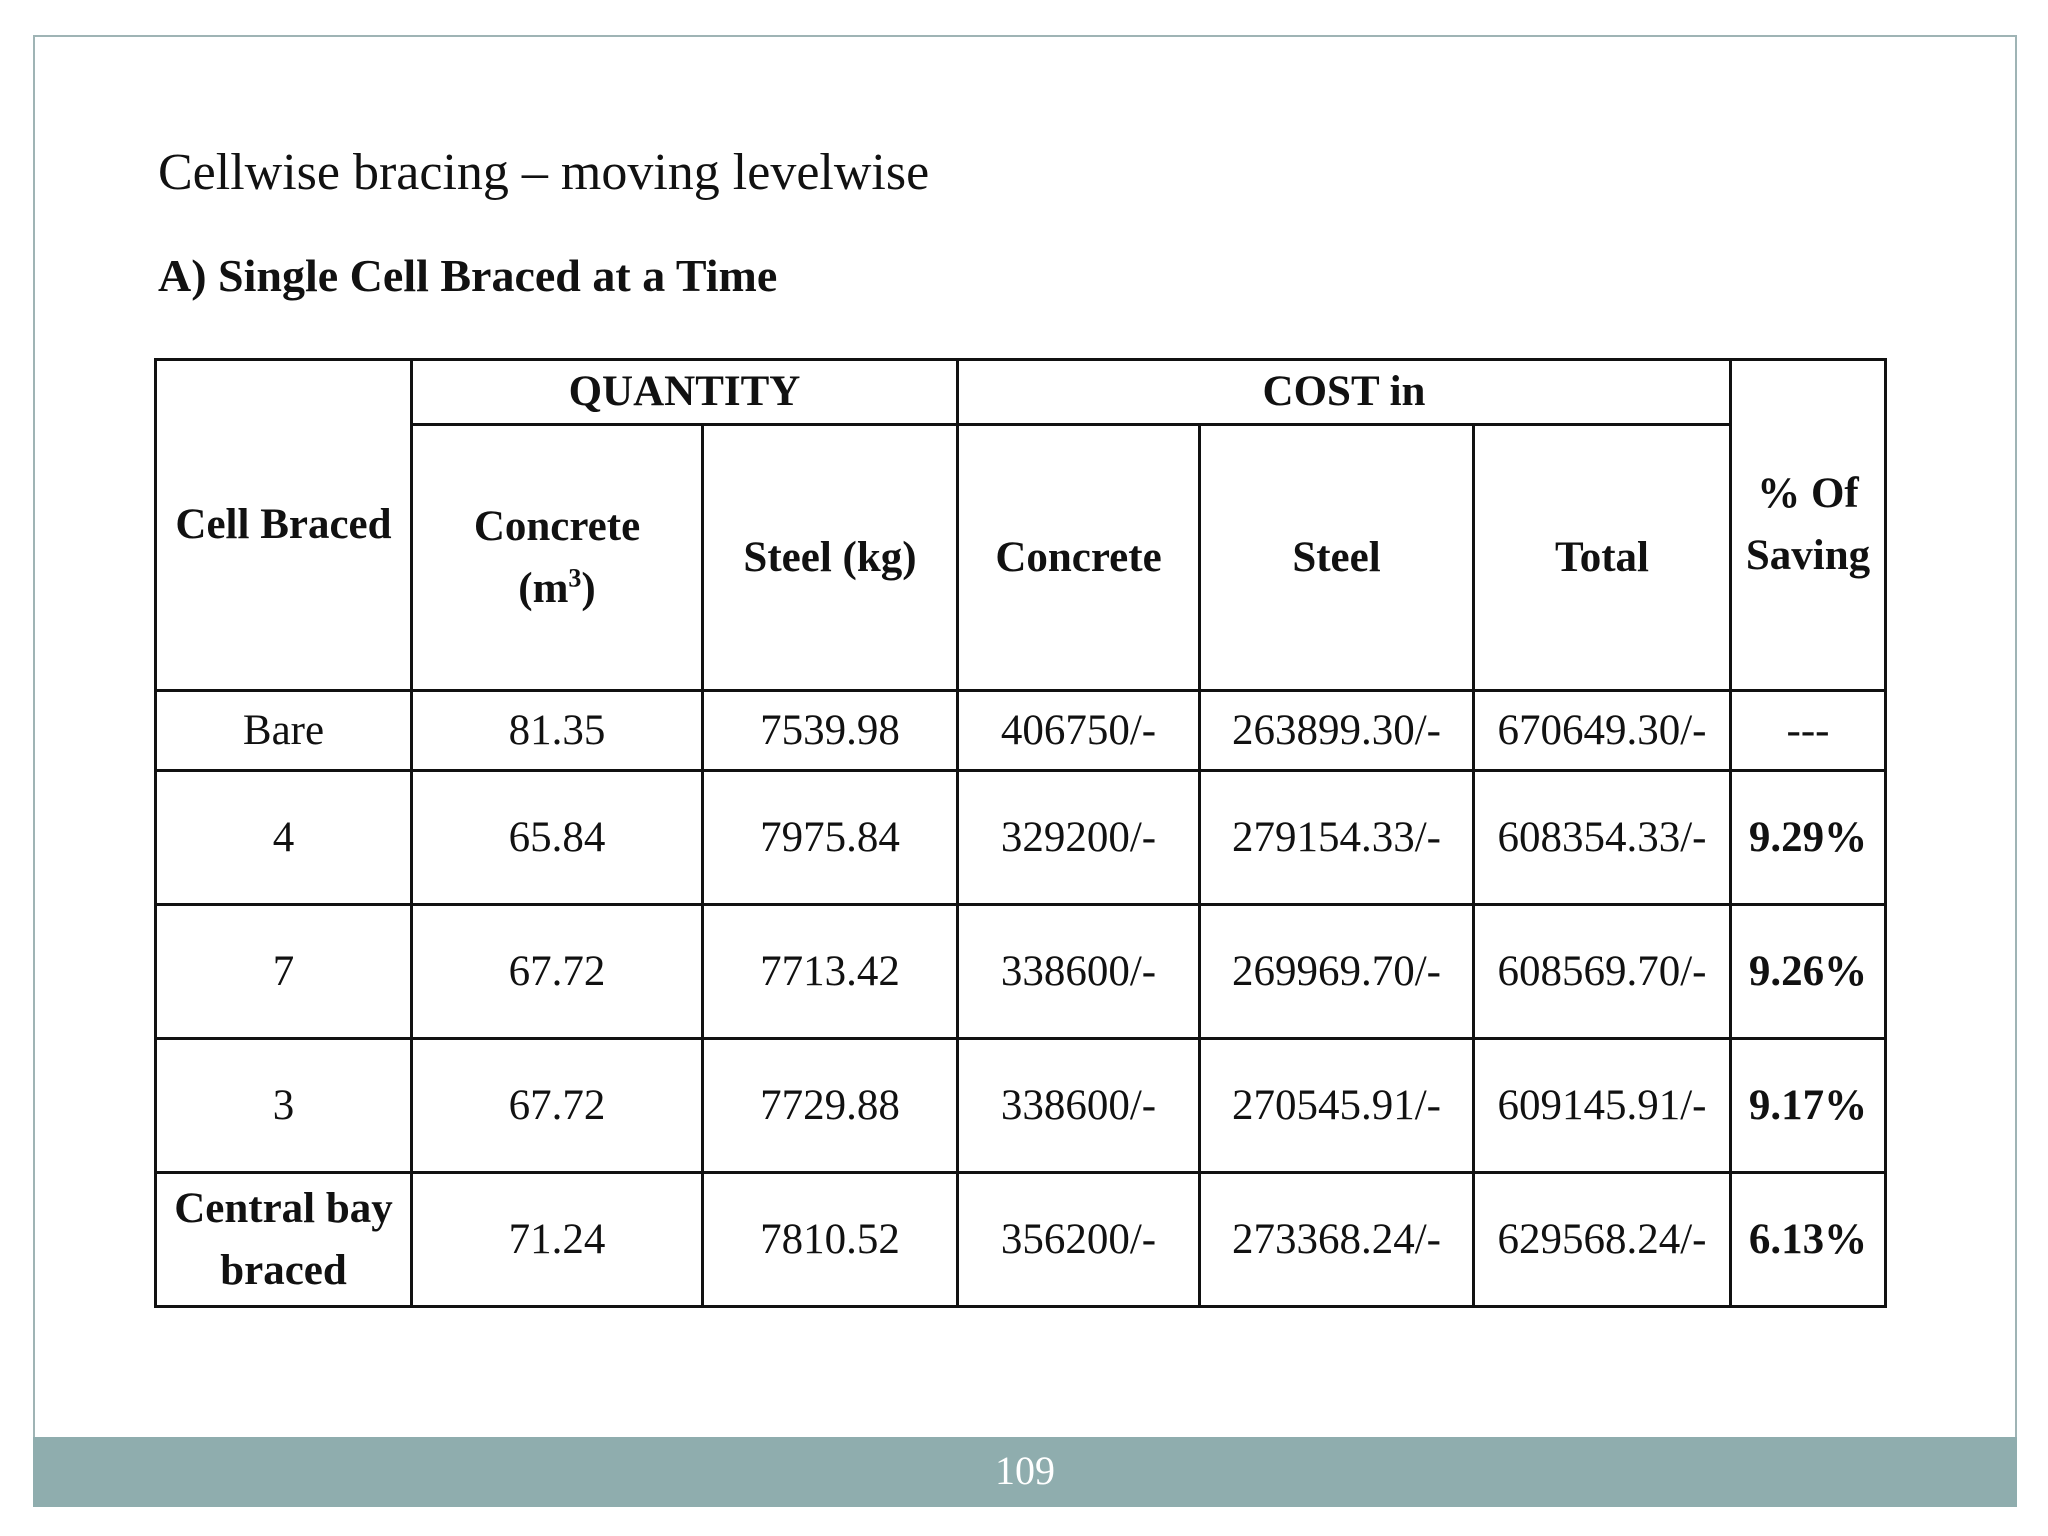 This screenshot has width=2048, height=1536. Describe the element at coordinates (283, 1208) in the screenshot. I see `cell-braced-line1: Central bay` at that location.